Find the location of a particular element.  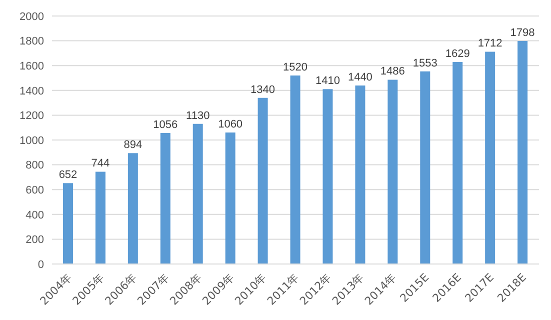

y-tick-label: 800 is located at coordinates (35, 166).